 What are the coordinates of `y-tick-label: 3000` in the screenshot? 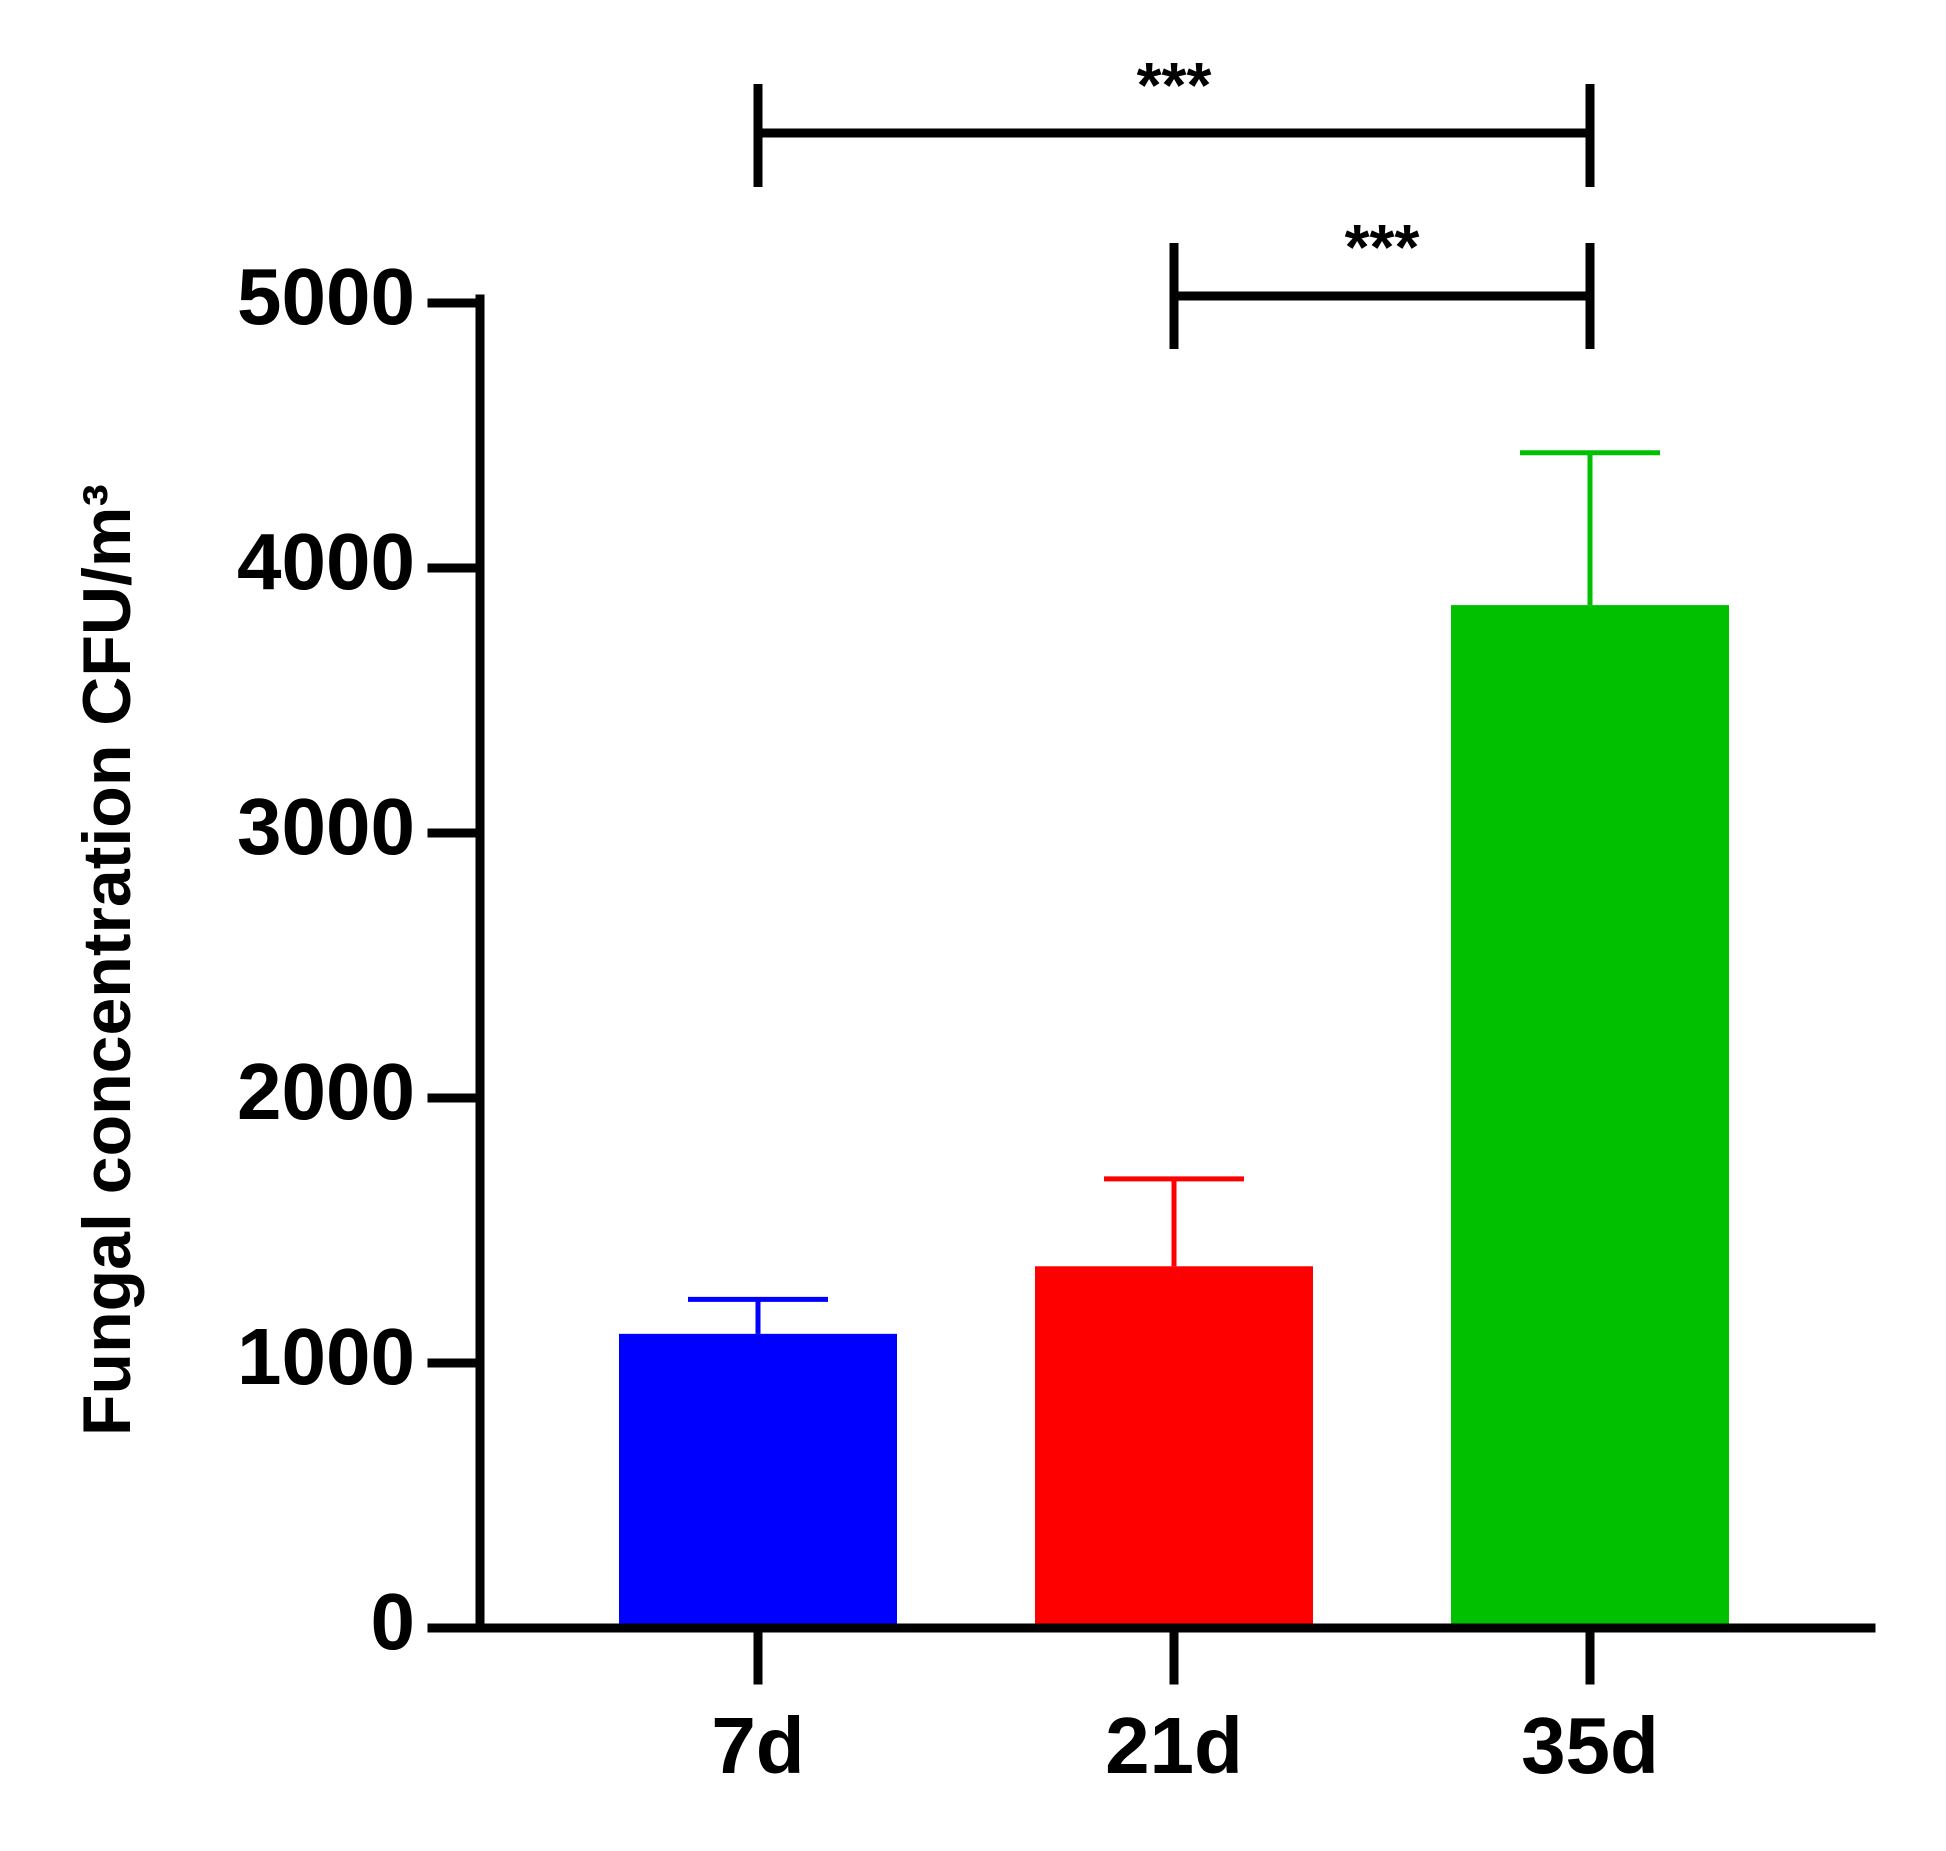 It's located at (326, 826).